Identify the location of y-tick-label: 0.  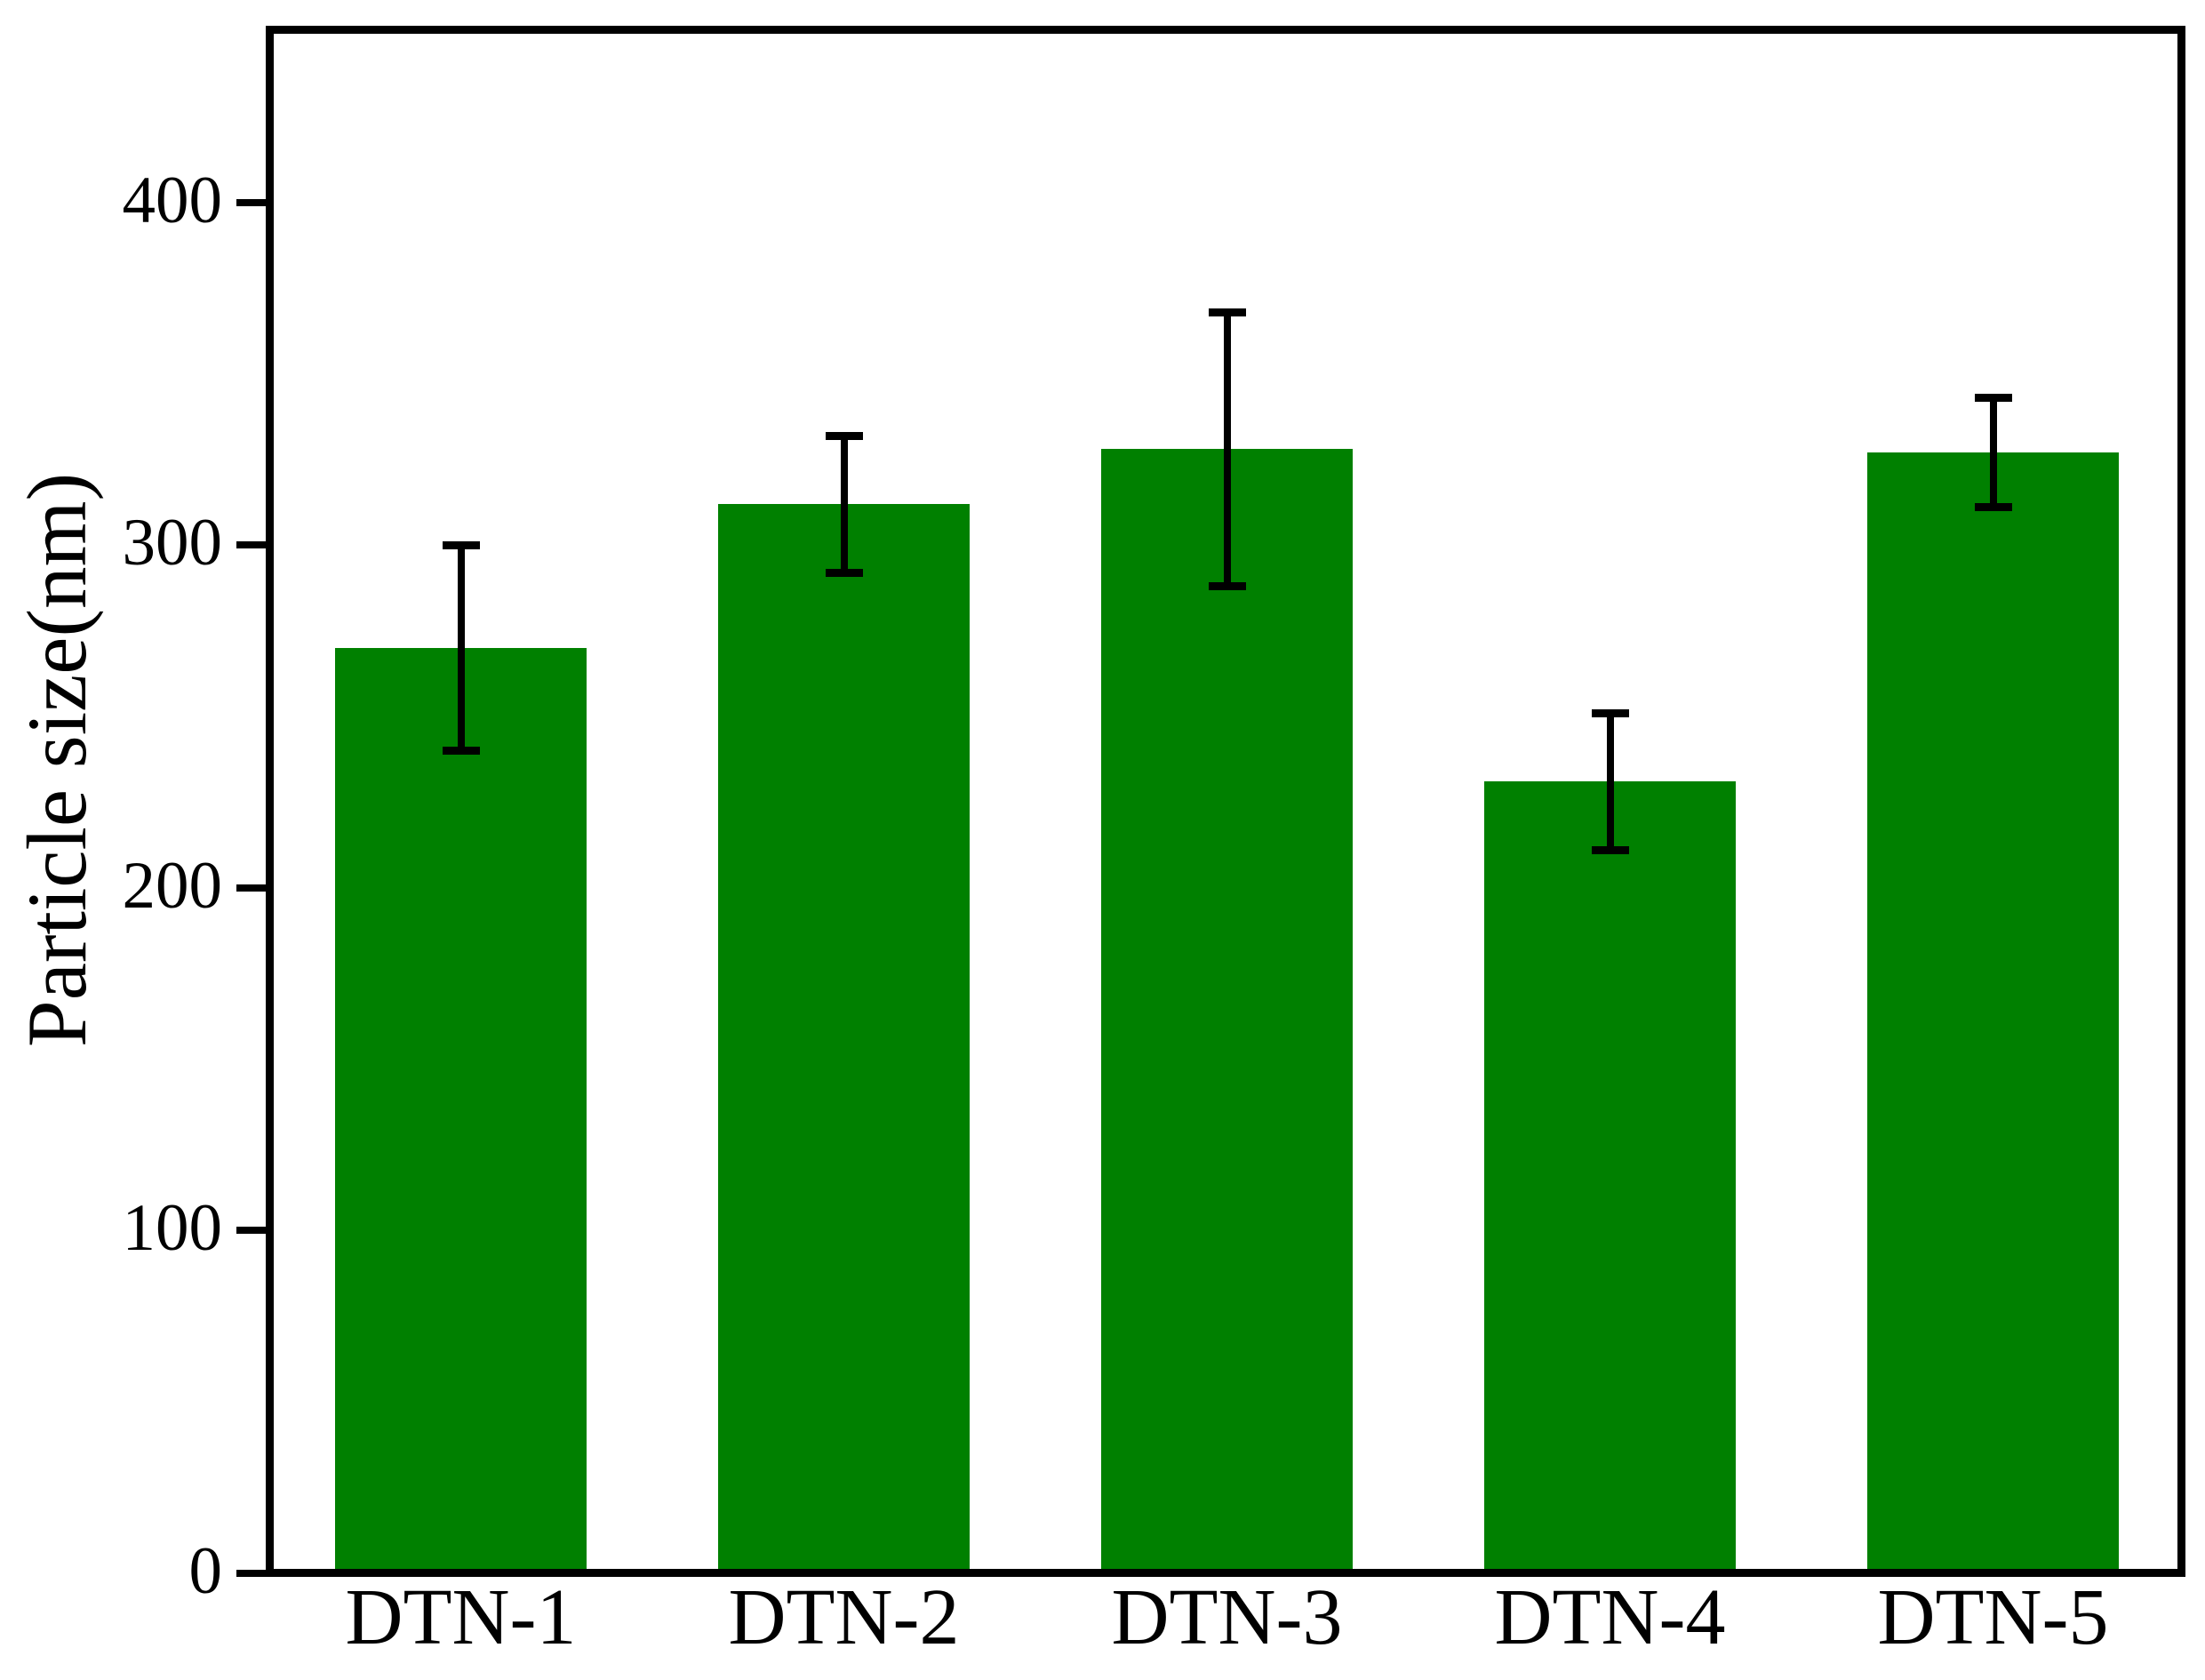
(206, 1570).